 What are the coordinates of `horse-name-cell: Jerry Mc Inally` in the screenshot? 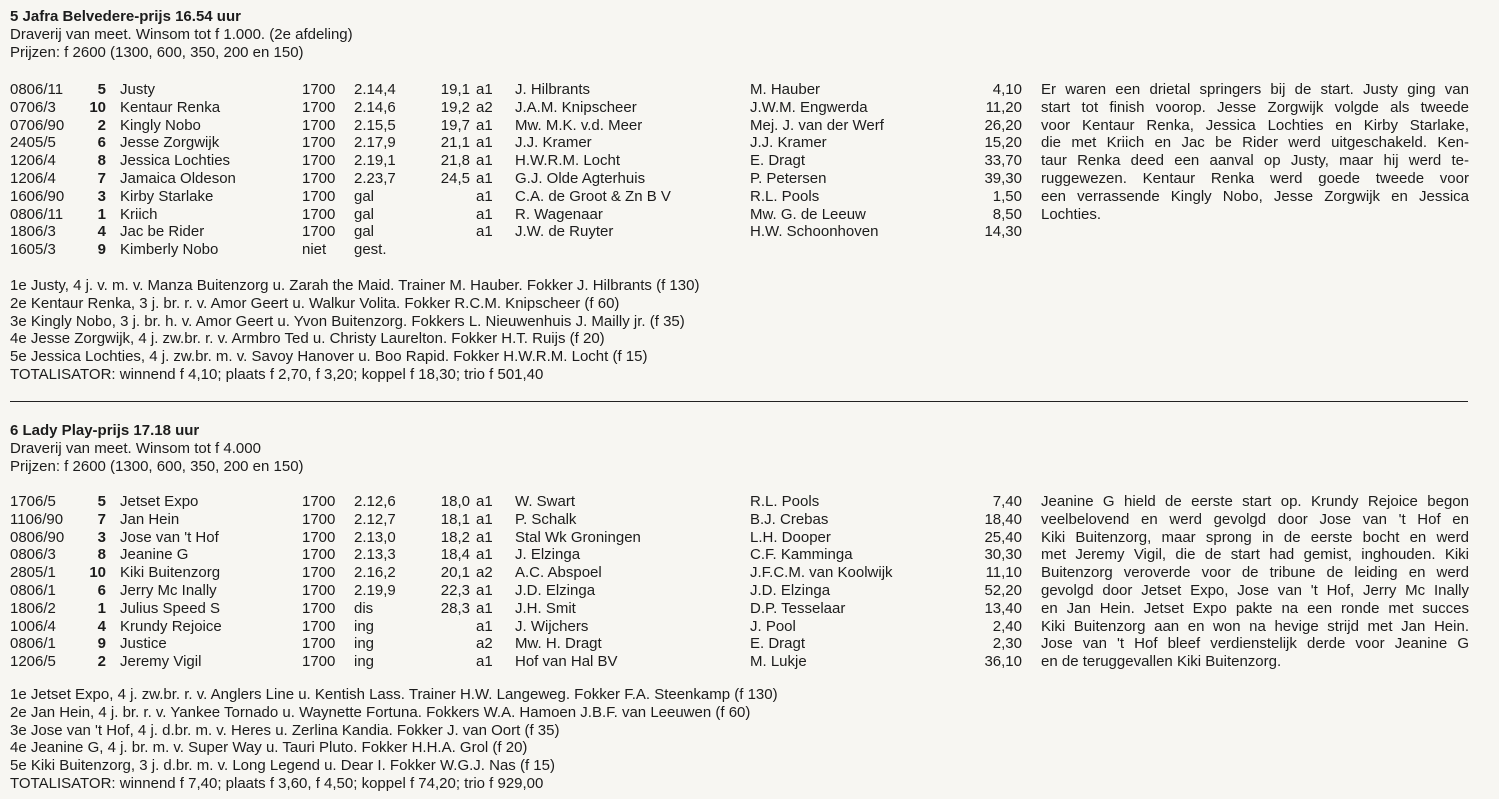 It's located at (168, 590).